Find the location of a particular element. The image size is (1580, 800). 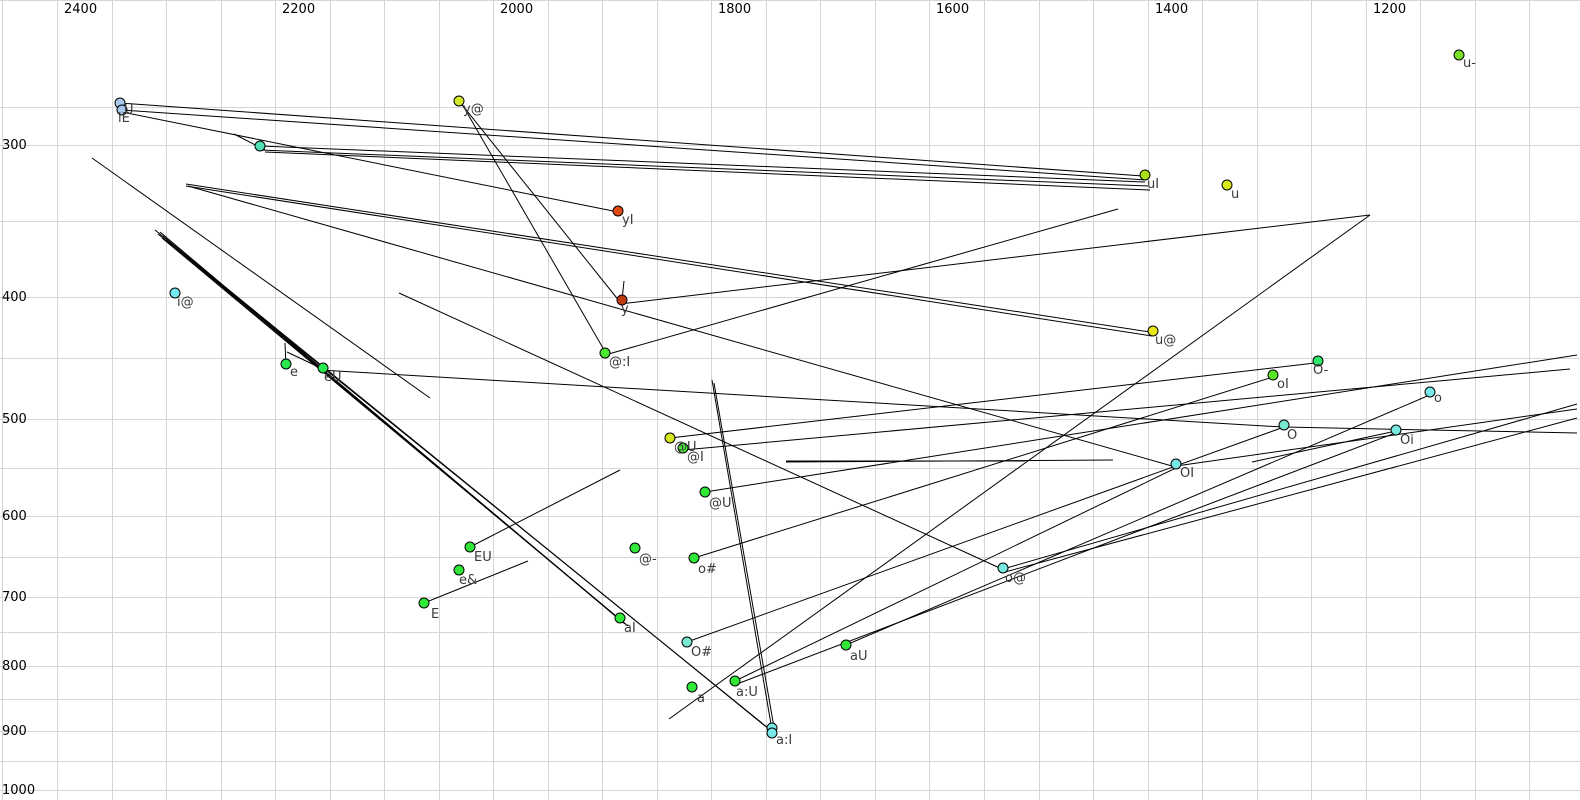

data-point-label: aU is located at coordinates (859, 656).